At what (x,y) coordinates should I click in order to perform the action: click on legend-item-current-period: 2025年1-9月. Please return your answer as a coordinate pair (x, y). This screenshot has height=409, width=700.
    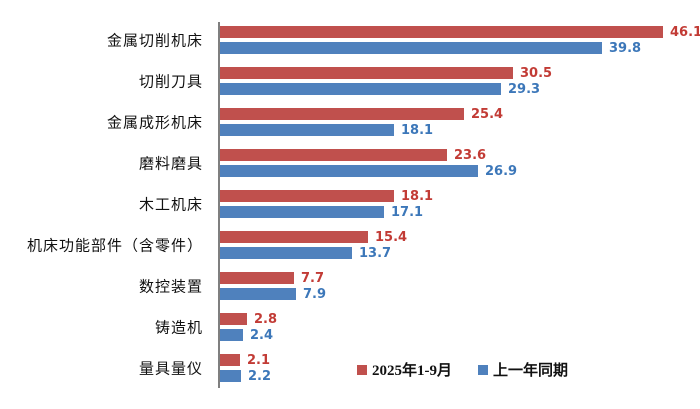
    Looking at the image, I should click on (404, 369).